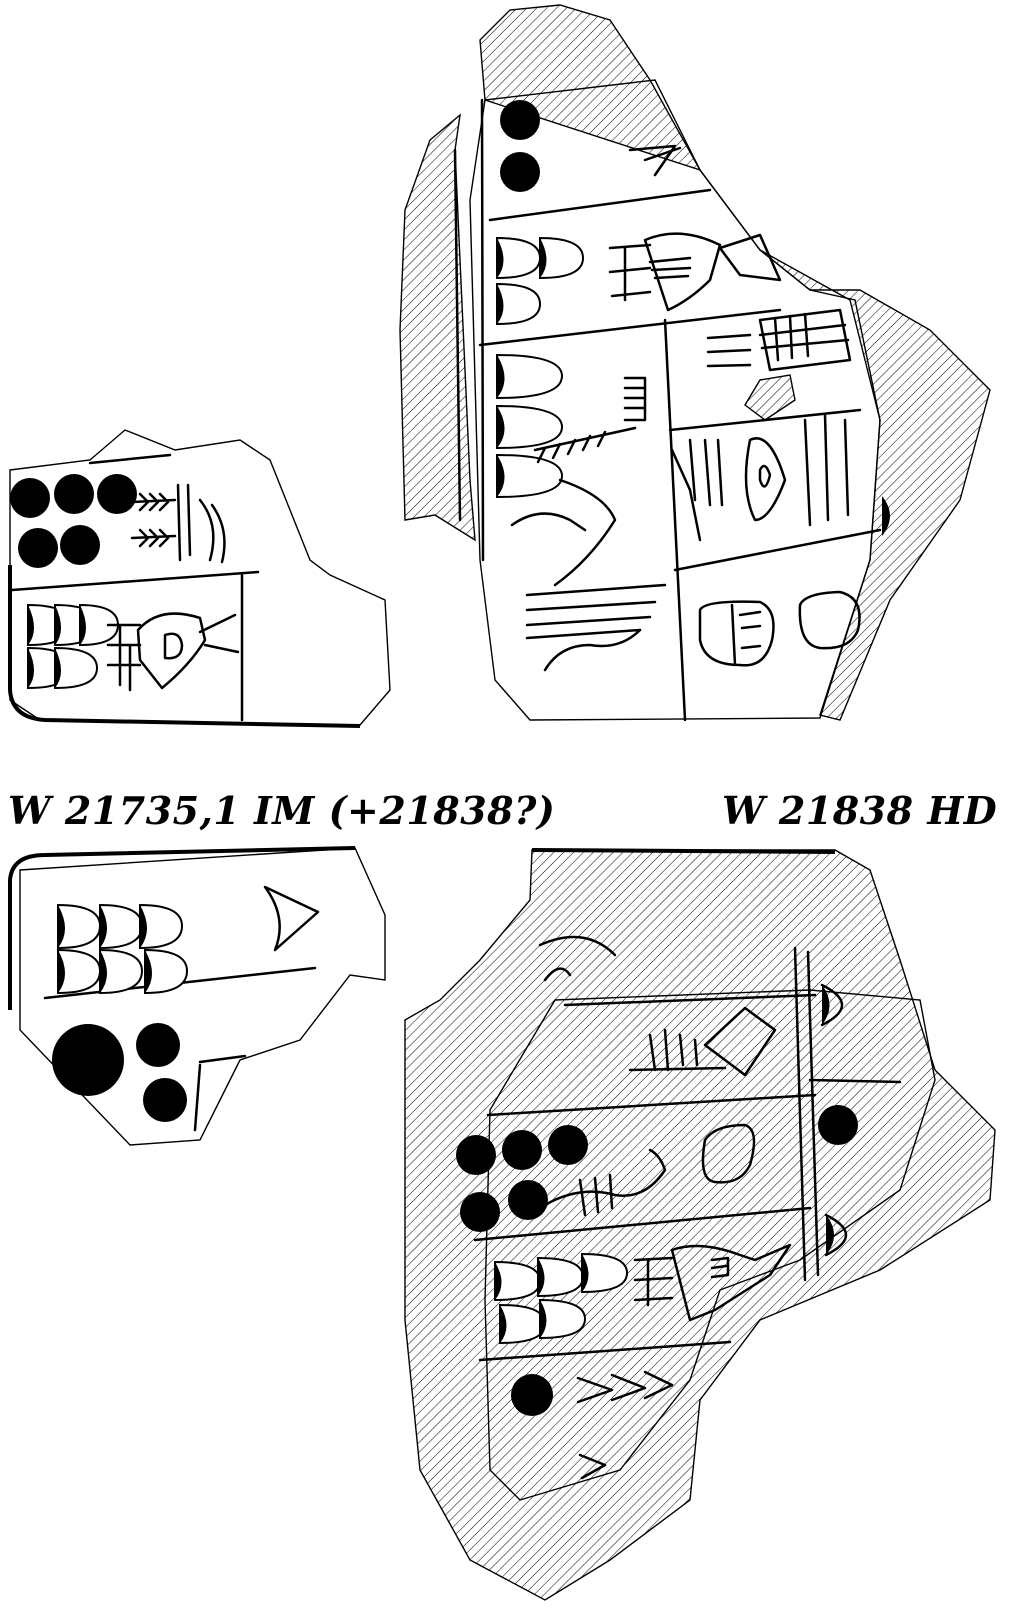 The width and height of the screenshot is (1022, 1610). I want to click on fragment-bottom-left-reverse, so click(197, 996).